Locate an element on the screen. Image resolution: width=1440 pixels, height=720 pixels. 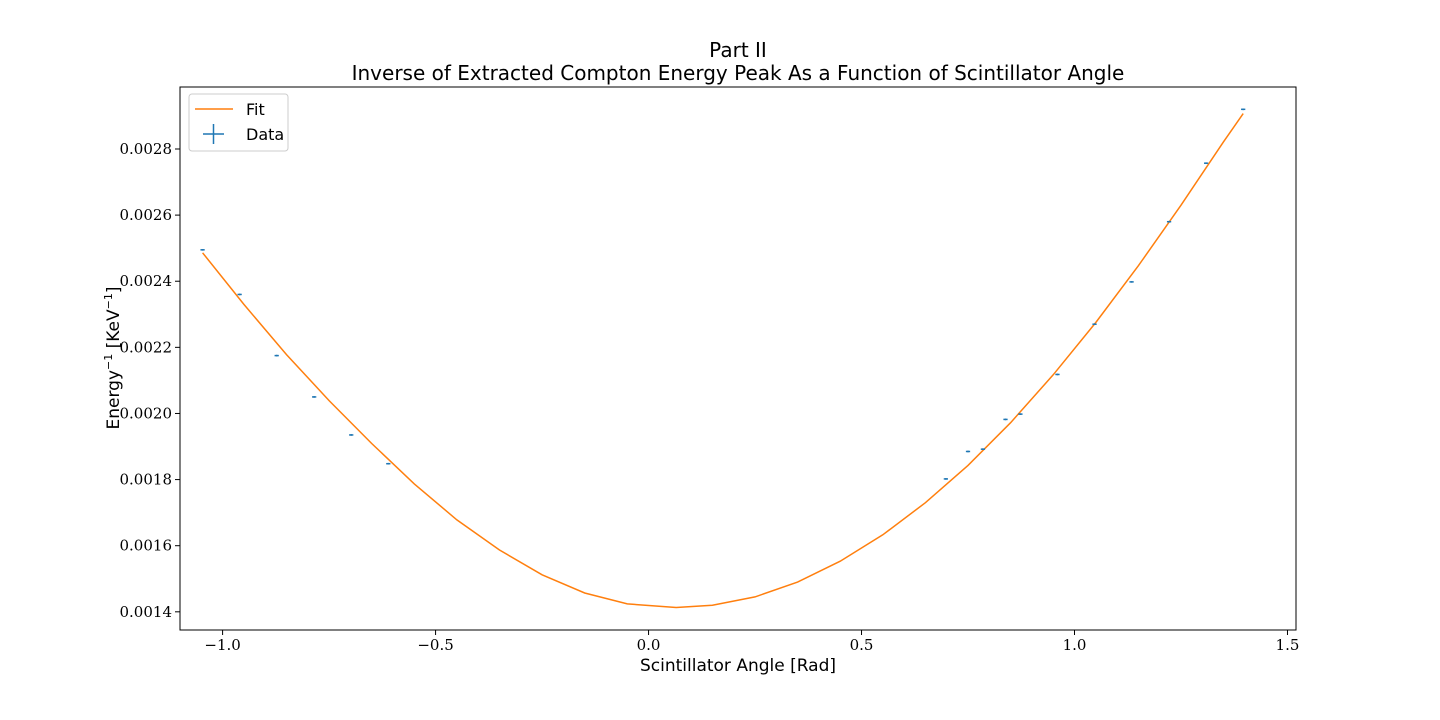
y-tick-label: 0.0014 is located at coordinates (146, 612).